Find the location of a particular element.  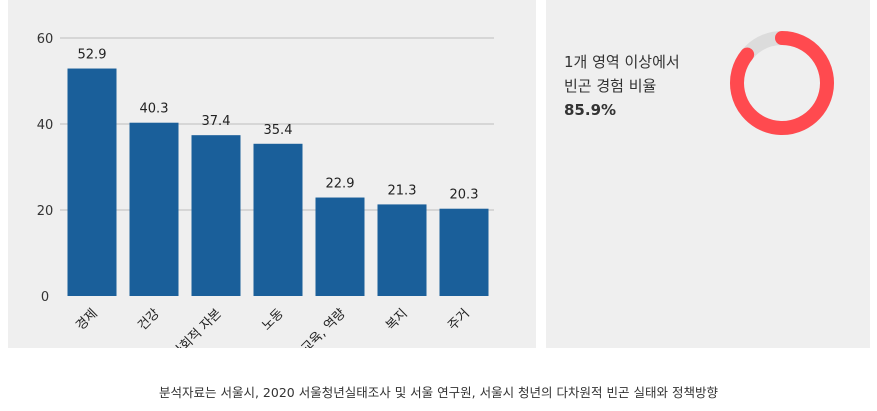

x-tick-label: 건강 is located at coordinates (149, 320).